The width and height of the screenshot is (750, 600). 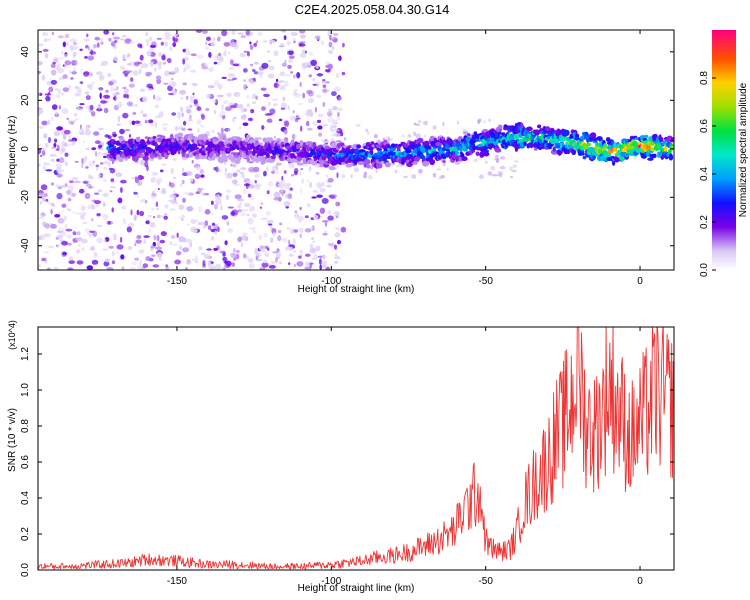 What do you see at coordinates (25, 534) in the screenshot?
I see `y-tick-label: 0.2` at bounding box center [25, 534].